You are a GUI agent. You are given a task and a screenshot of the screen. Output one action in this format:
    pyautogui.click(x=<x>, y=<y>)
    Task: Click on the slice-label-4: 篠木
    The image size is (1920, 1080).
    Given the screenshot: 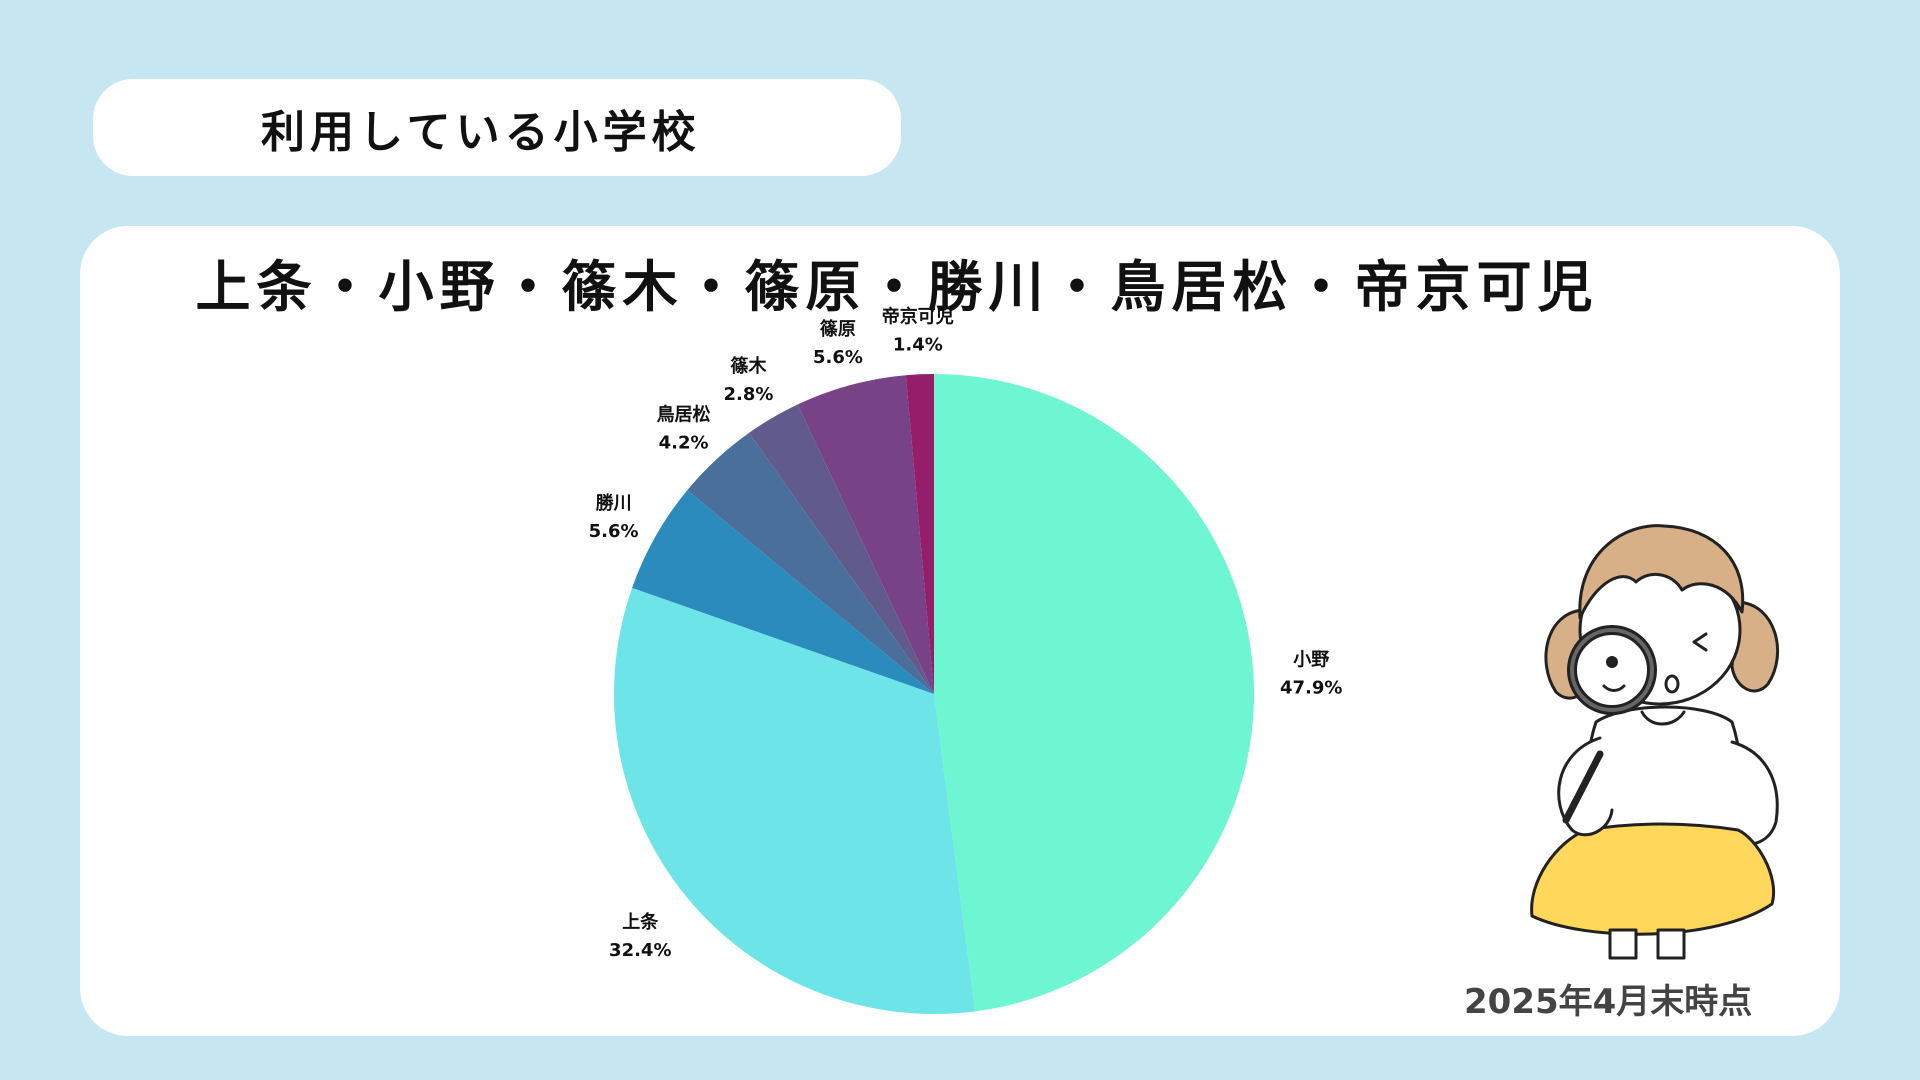 What is the action you would take?
    pyautogui.click(x=748, y=366)
    